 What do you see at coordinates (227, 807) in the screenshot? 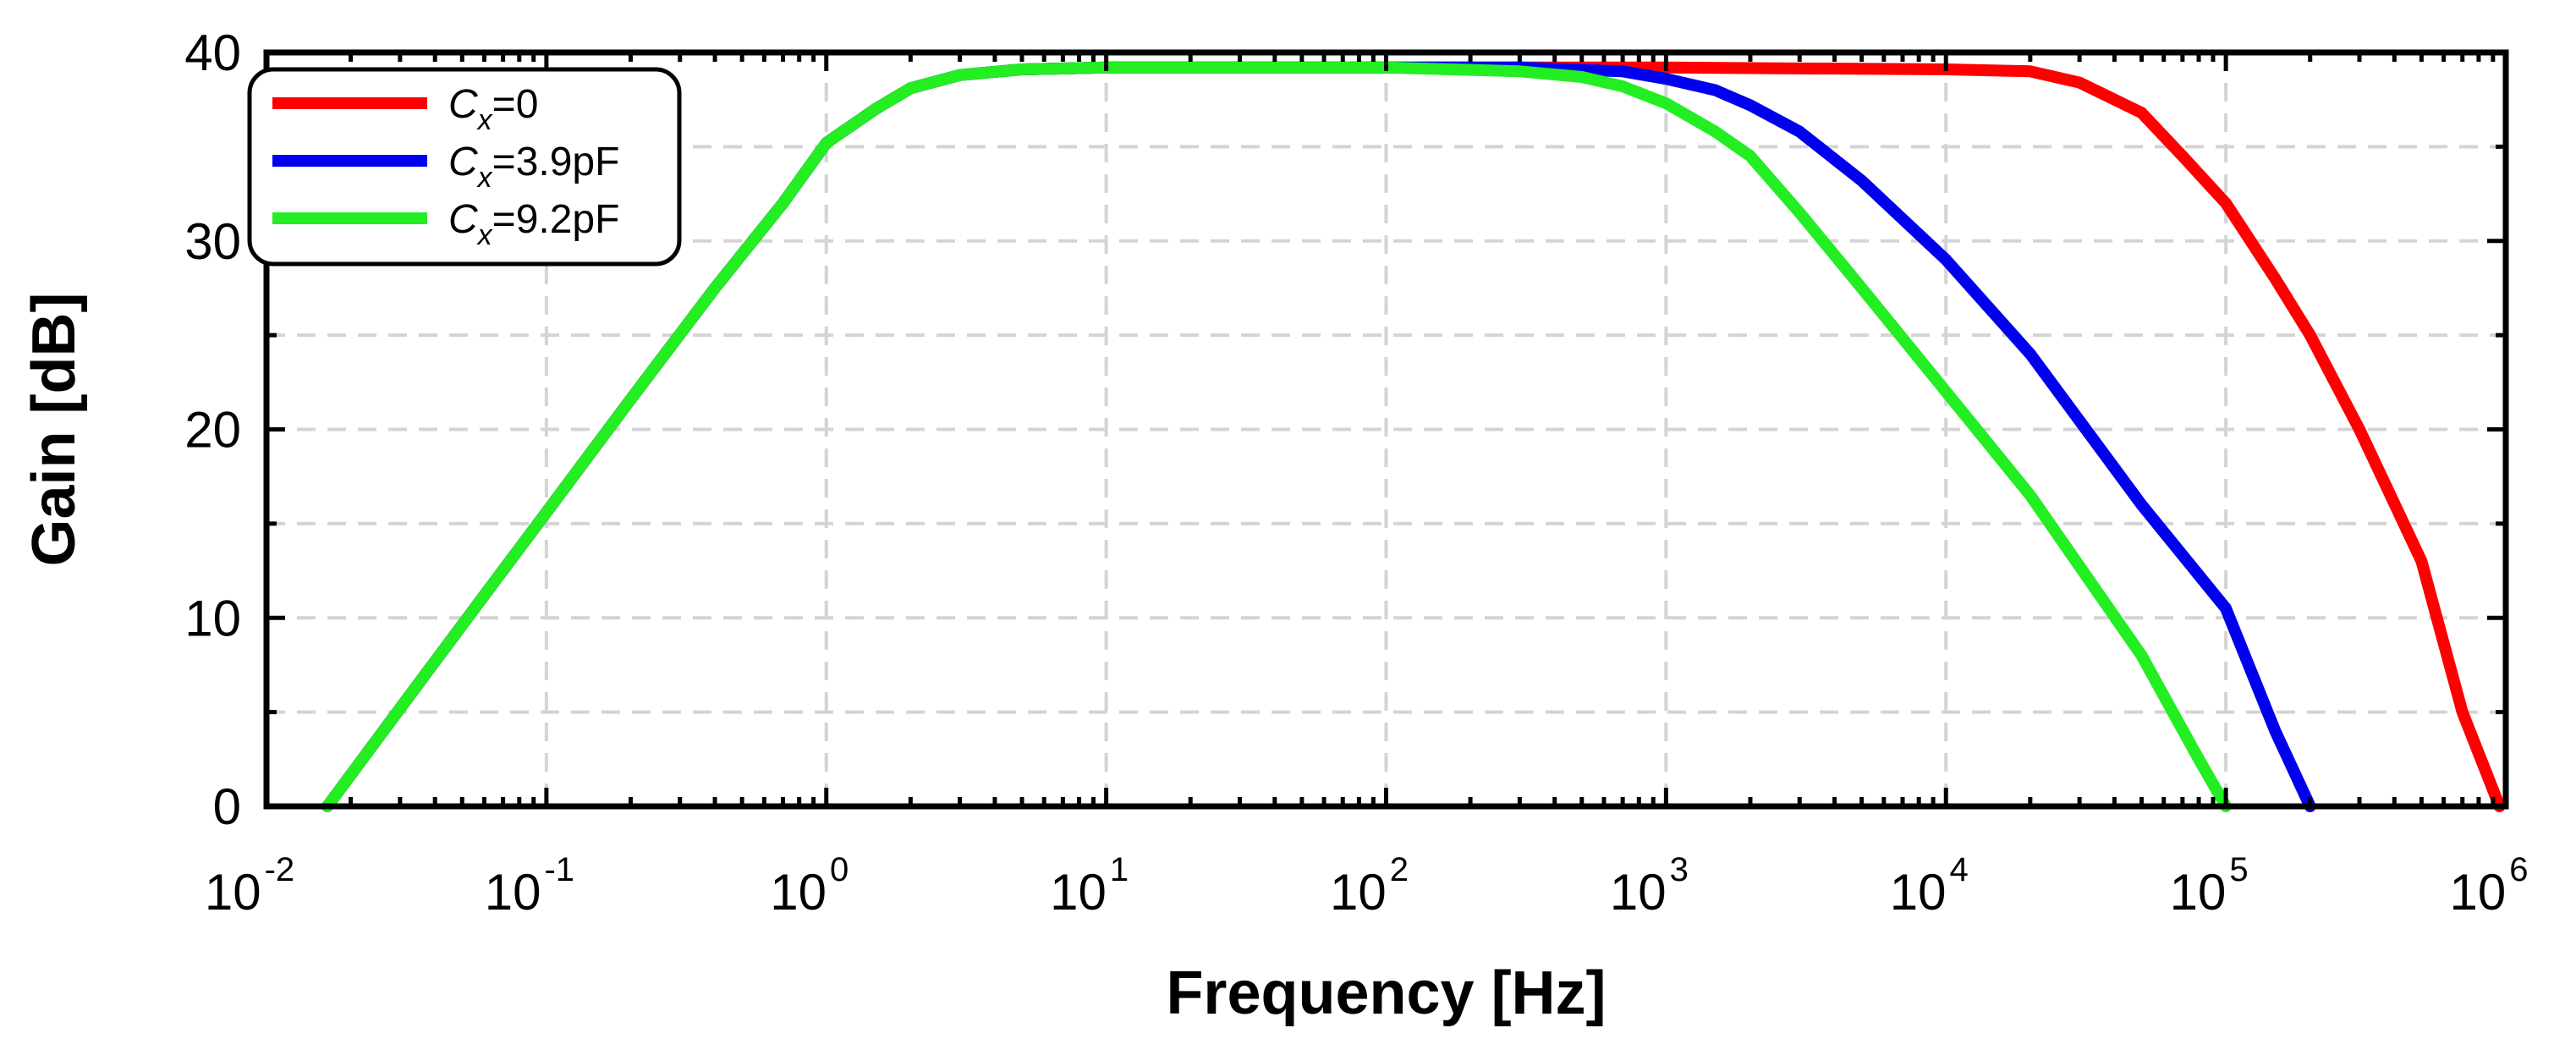
I see `y-tick-label: 0` at bounding box center [227, 807].